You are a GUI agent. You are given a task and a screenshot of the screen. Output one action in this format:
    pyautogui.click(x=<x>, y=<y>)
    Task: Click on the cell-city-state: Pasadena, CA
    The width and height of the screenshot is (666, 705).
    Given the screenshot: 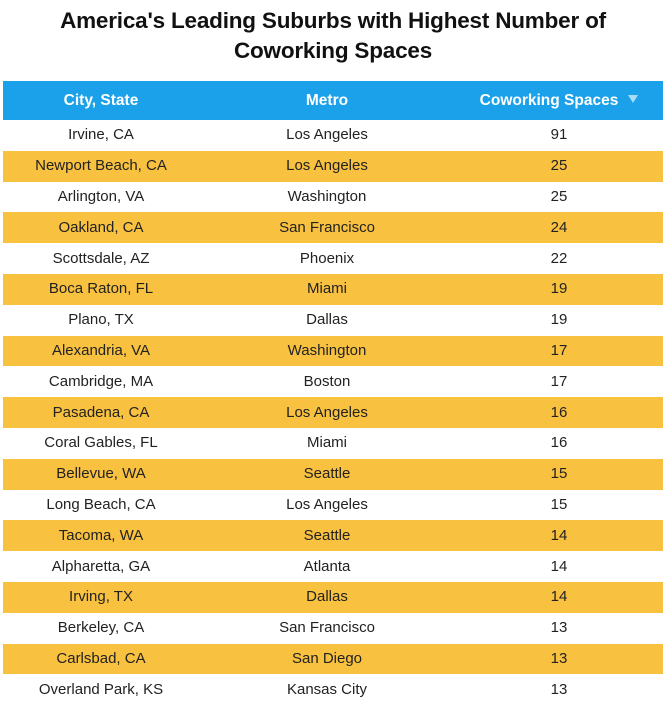 What is the action you would take?
    pyautogui.click(x=101, y=412)
    